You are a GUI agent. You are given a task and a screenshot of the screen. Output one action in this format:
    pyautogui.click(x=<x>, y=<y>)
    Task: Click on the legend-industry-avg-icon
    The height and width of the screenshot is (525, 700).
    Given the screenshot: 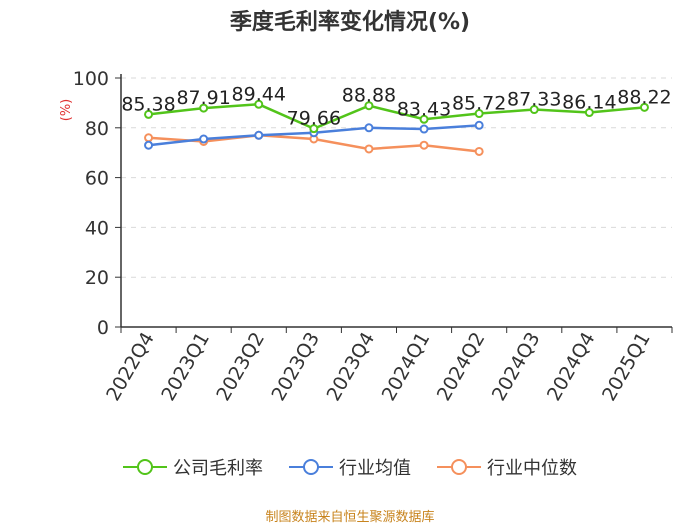 What is the action you would take?
    pyautogui.click(x=311, y=467)
    